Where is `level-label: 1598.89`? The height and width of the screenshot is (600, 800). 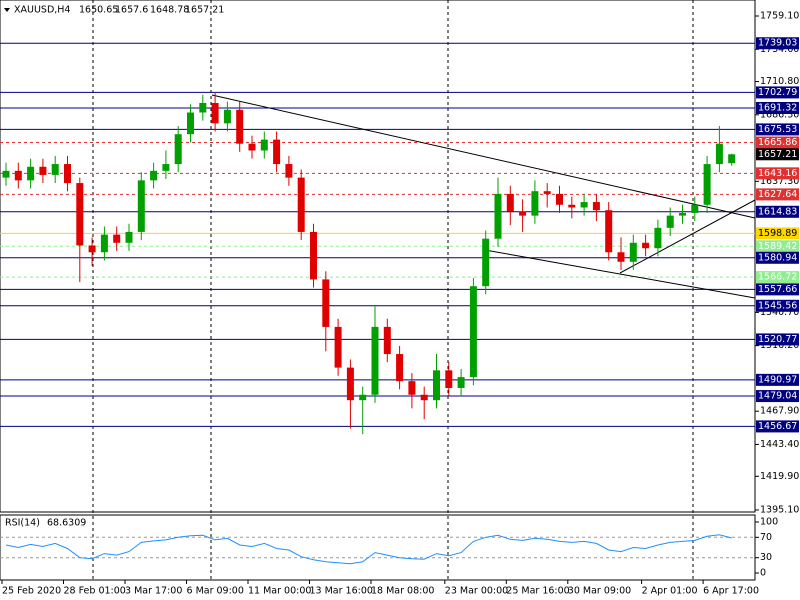
level-label: 1598.89 is located at coordinates (777, 233).